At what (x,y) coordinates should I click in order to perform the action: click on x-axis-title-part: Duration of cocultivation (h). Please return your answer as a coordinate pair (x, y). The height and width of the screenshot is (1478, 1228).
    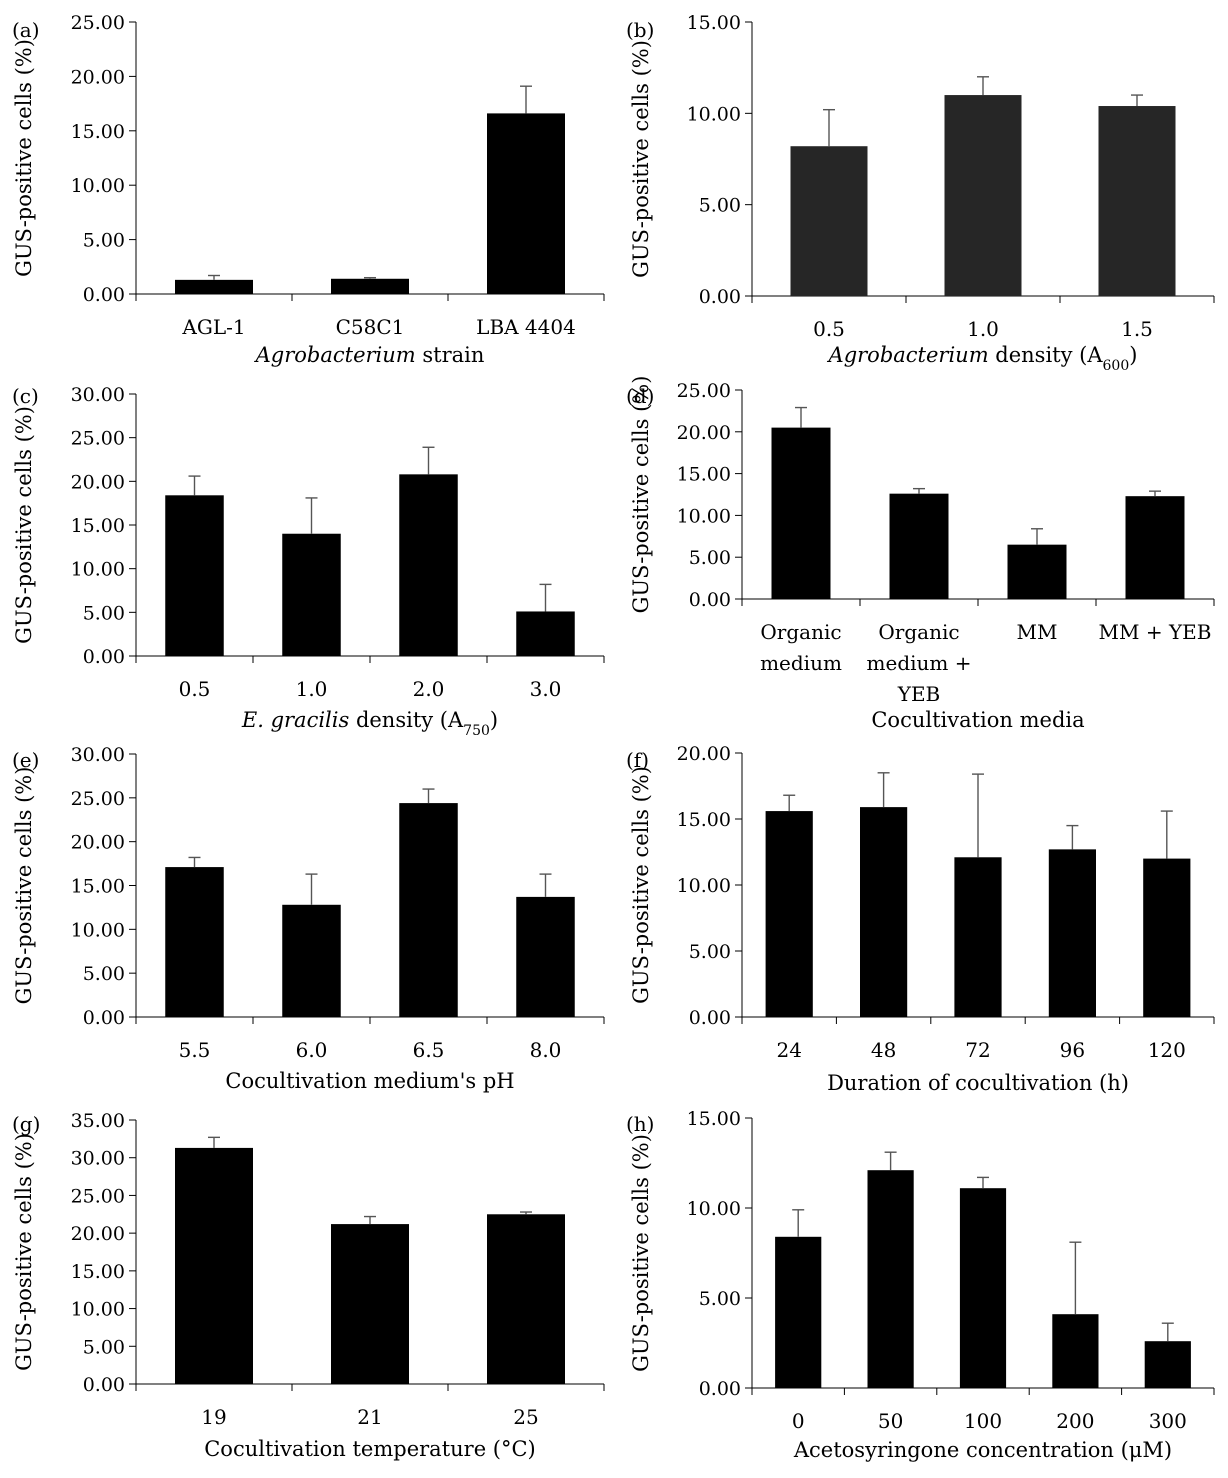
    Looking at the image, I should click on (978, 1083).